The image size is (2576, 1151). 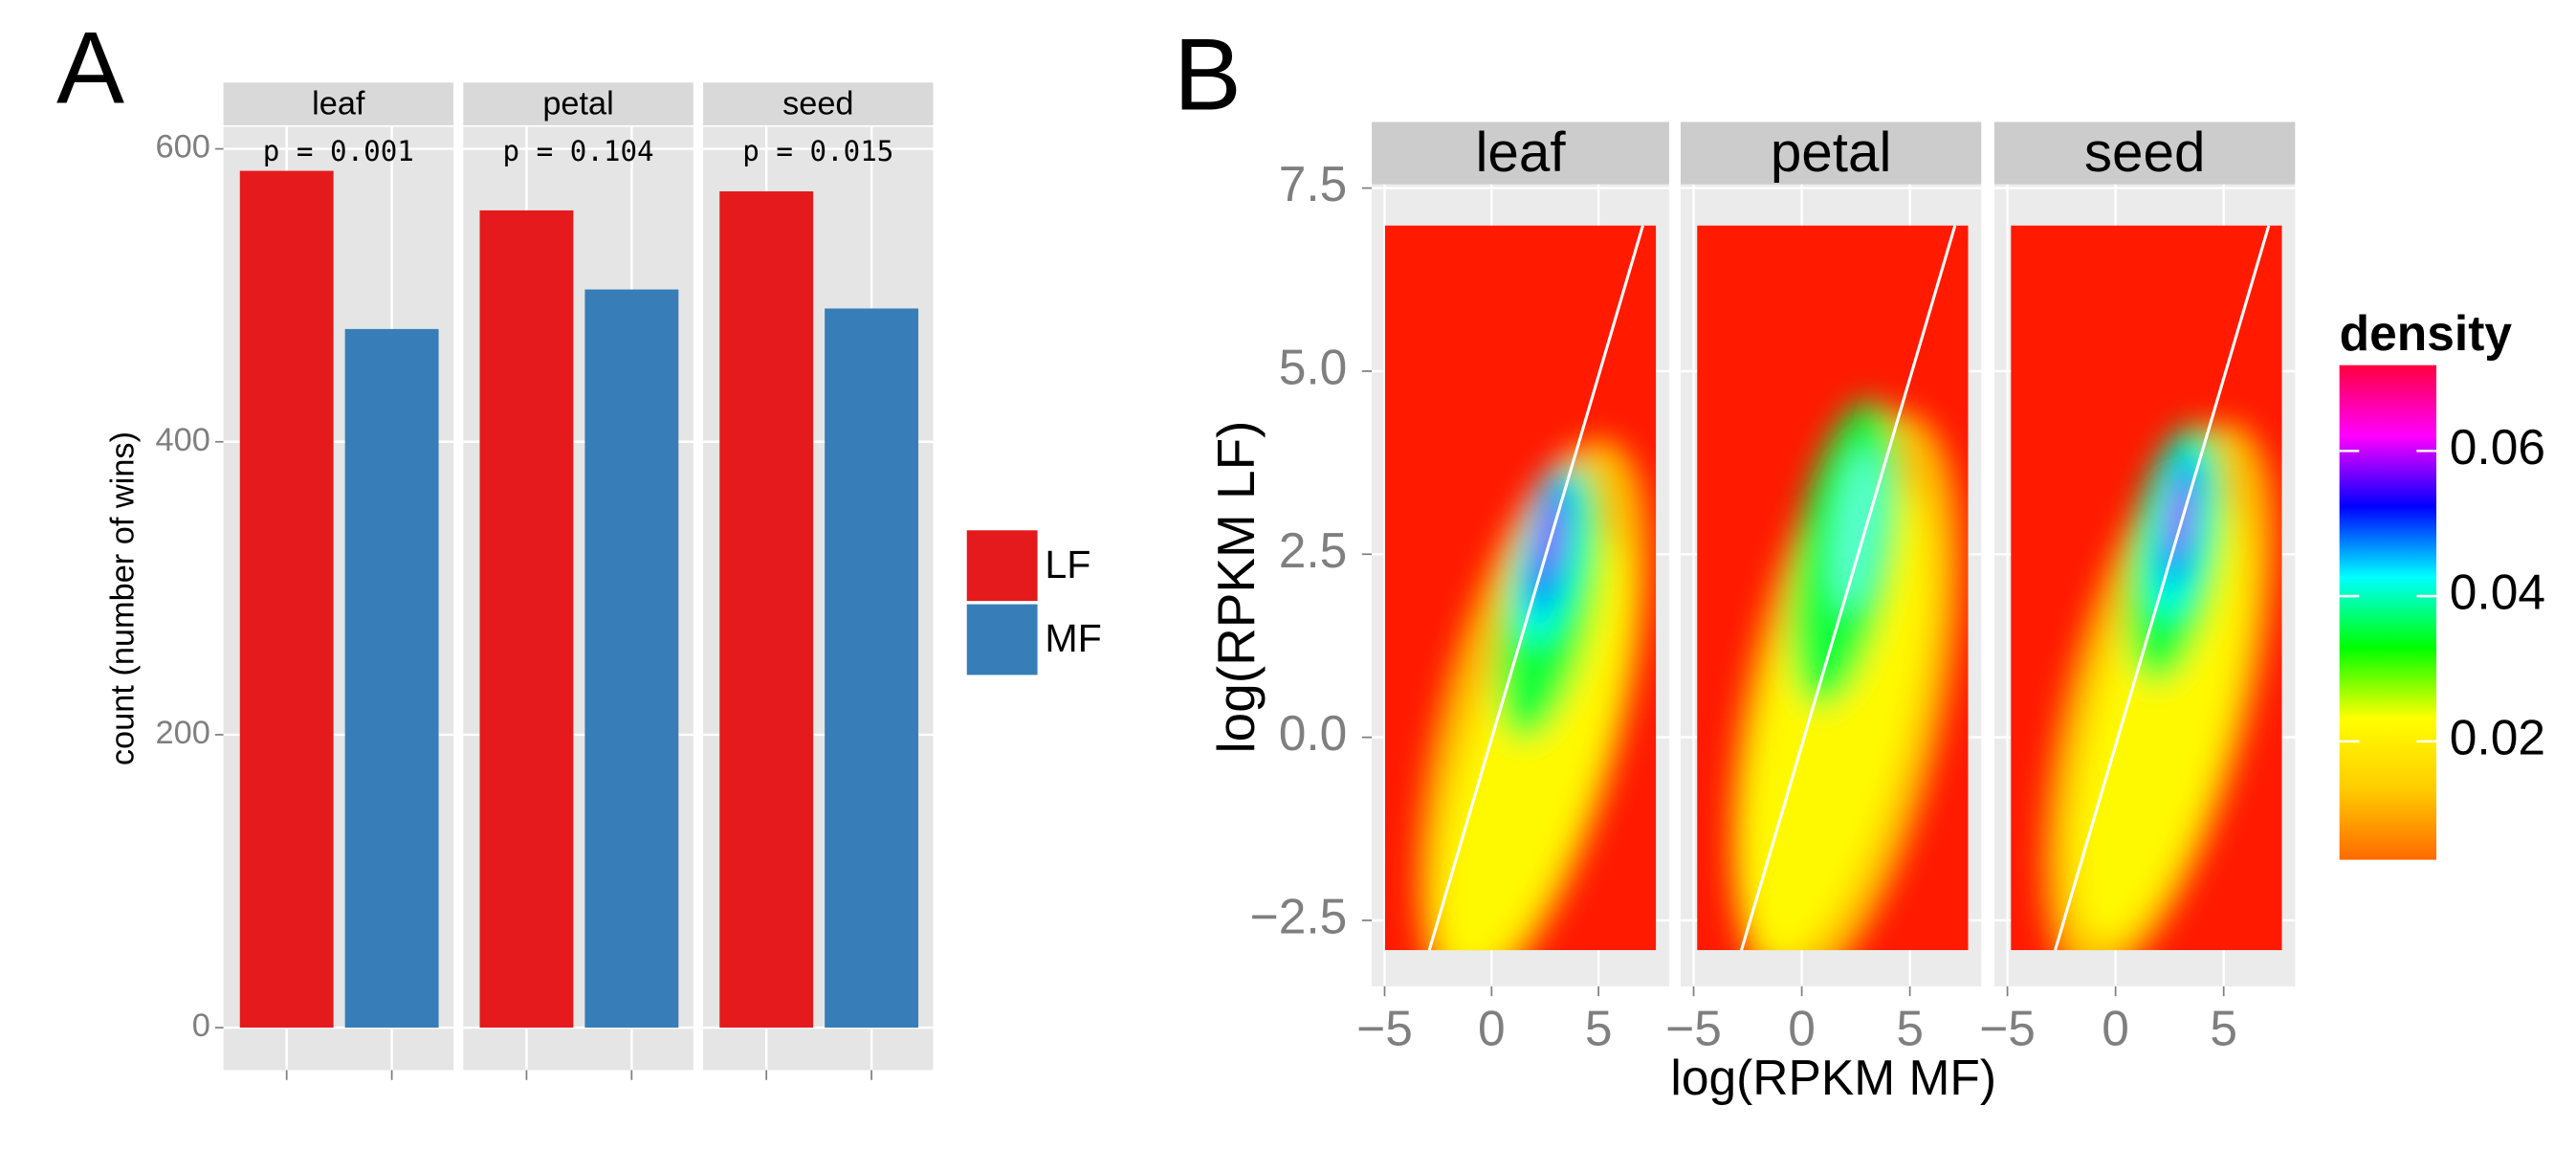 What do you see at coordinates (1068, 564) in the screenshot?
I see `legend-label: LF` at bounding box center [1068, 564].